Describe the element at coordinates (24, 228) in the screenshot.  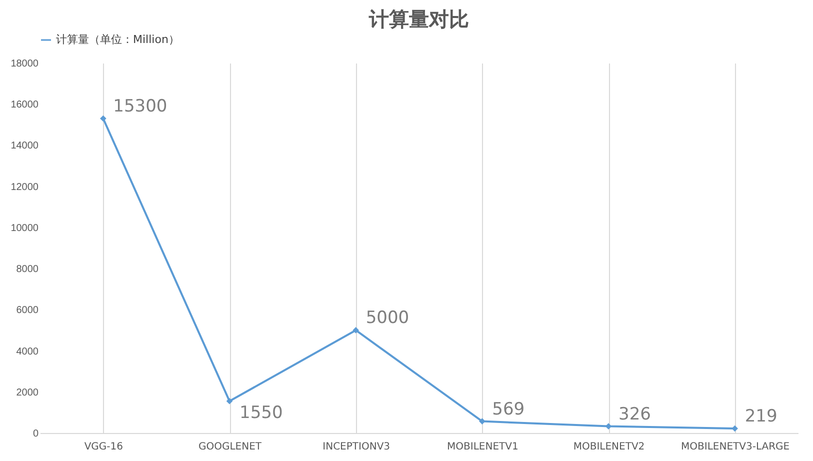
I see `y-tick-label: 10000` at that location.